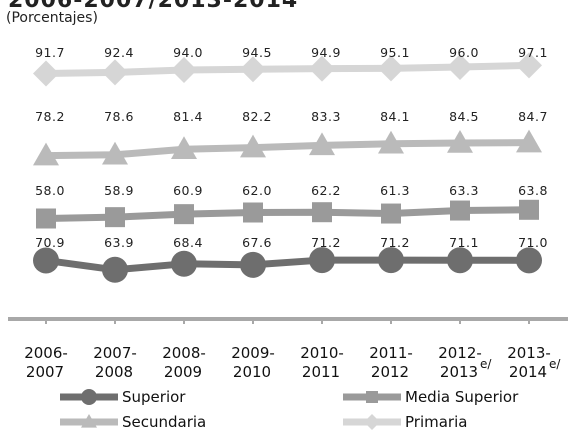 This screenshot has width=568, height=430. Describe the element at coordinates (257, 52) in the screenshot. I see `data-label-primaria: 94.5` at that location.